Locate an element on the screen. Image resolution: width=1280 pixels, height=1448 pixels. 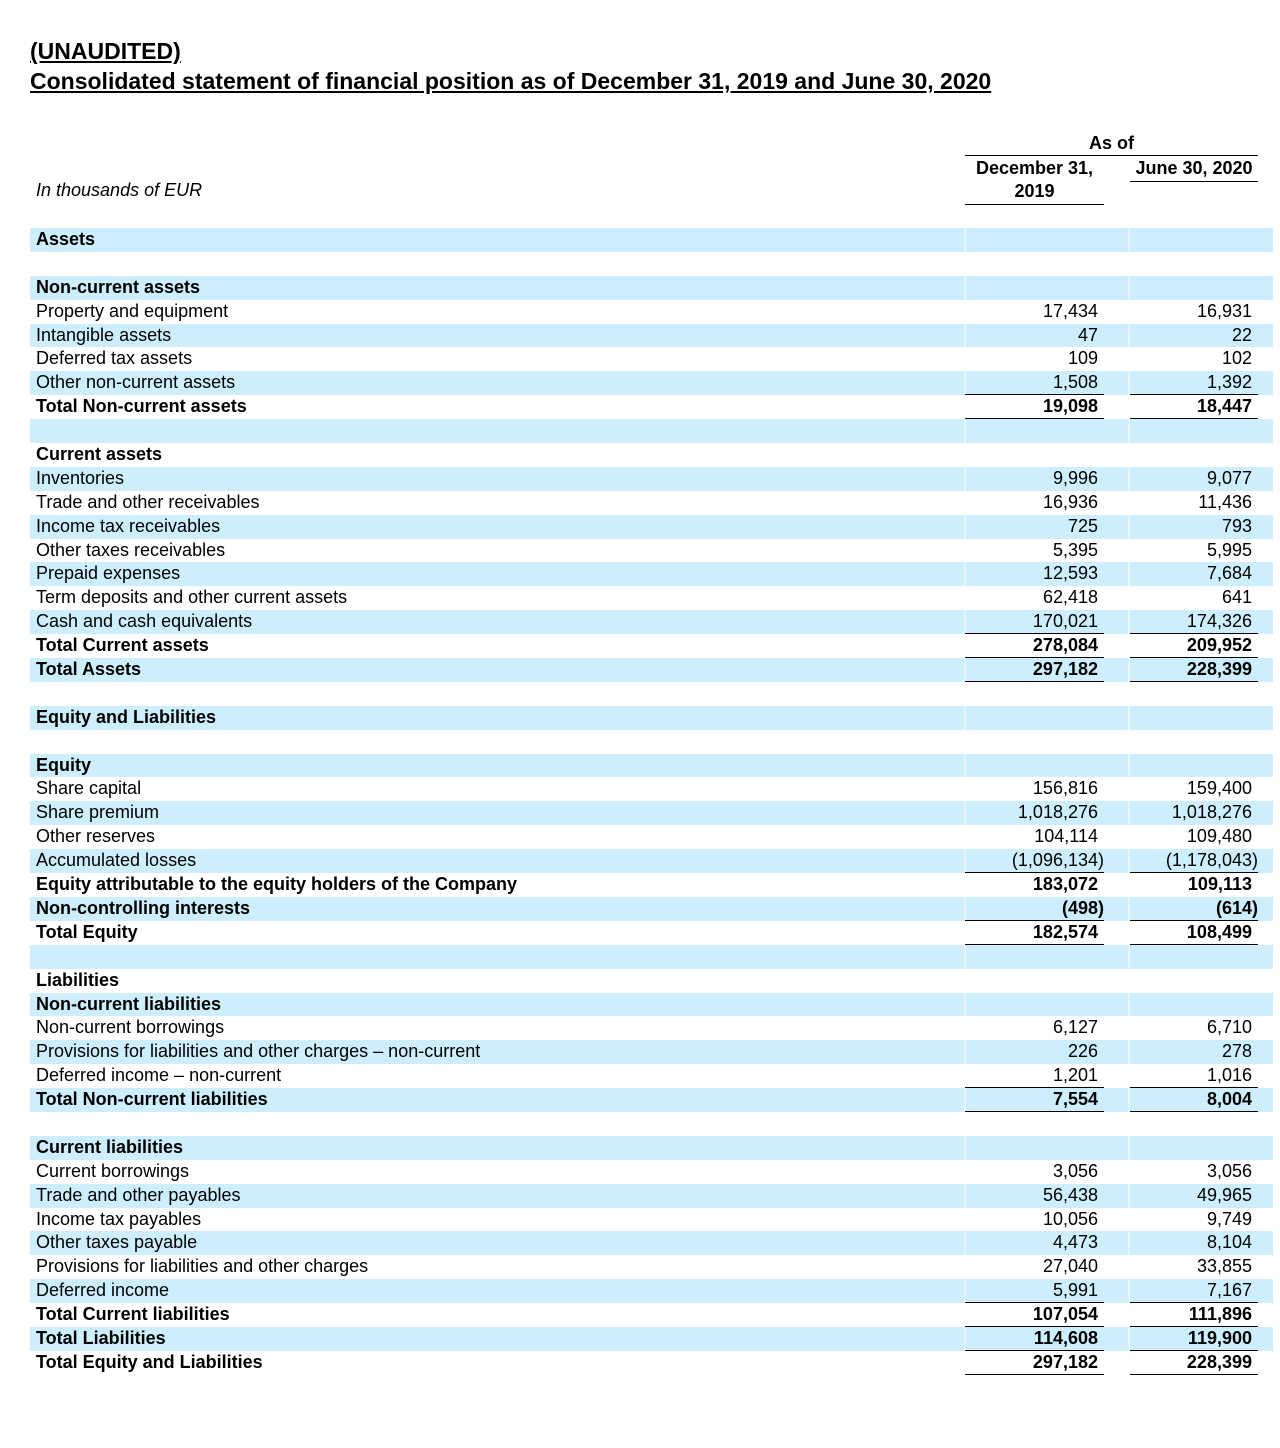
row-label: Total Liabilities is located at coordinates (101, 1337).